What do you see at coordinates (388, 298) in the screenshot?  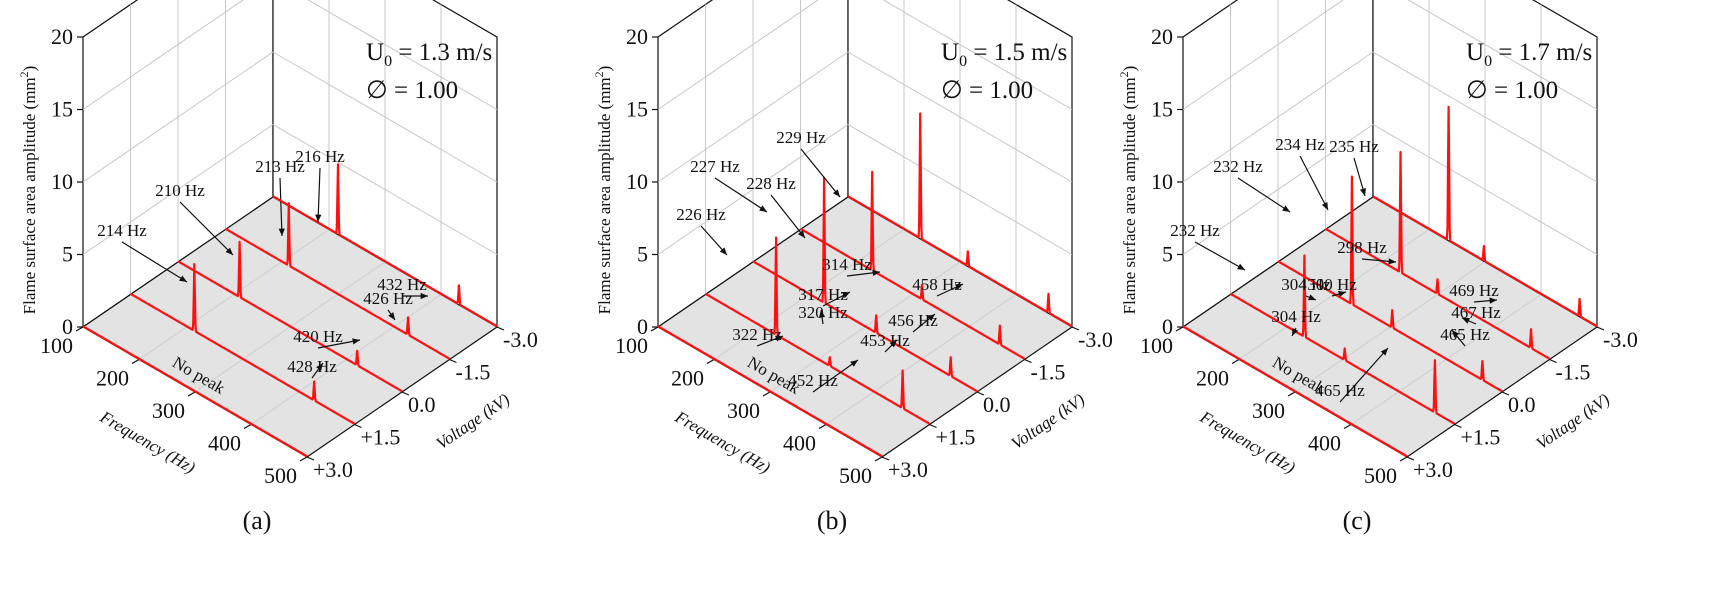 I see `peak-label: 426 Hz` at bounding box center [388, 298].